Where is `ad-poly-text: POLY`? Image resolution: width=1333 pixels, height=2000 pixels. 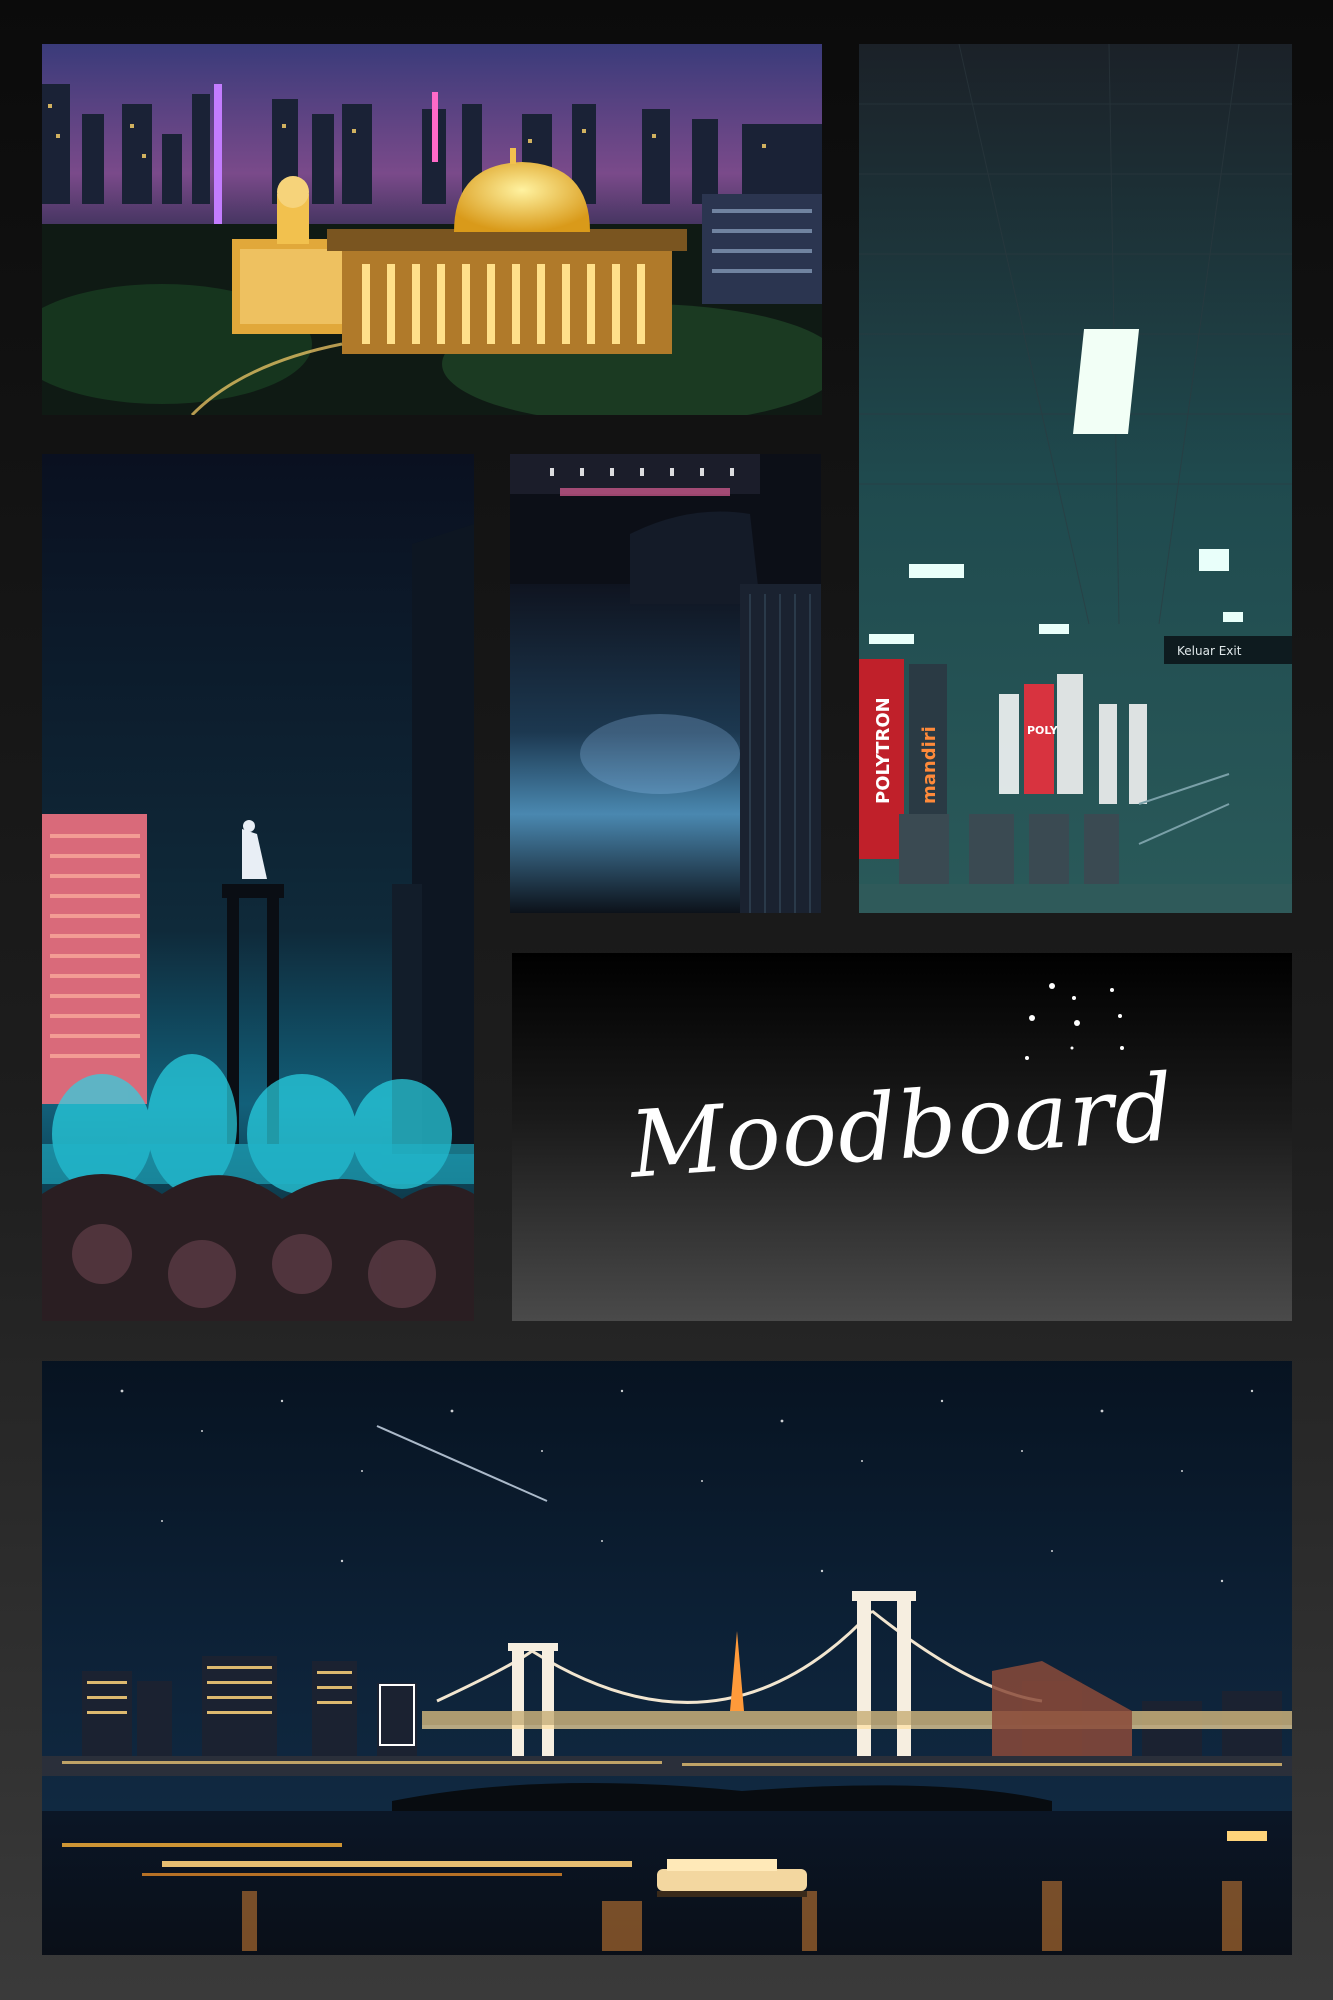 ad-poly-text: POLY is located at coordinates (1043, 730).